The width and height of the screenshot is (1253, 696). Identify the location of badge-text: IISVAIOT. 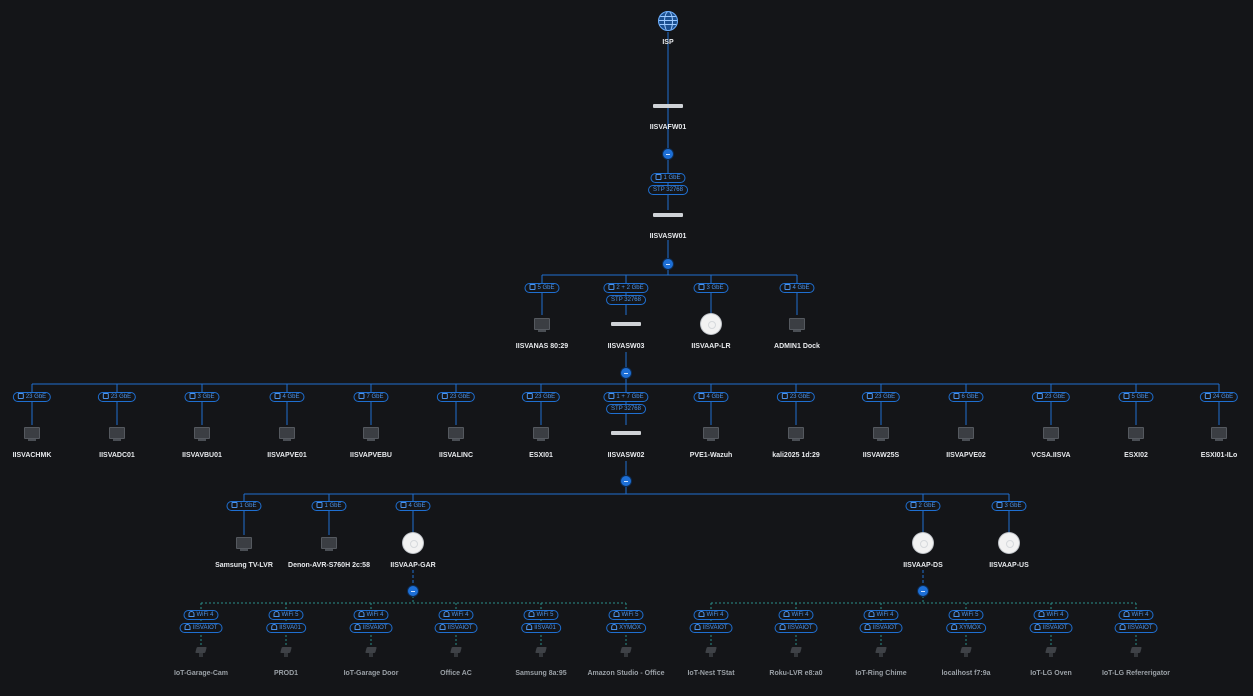
(715, 628).